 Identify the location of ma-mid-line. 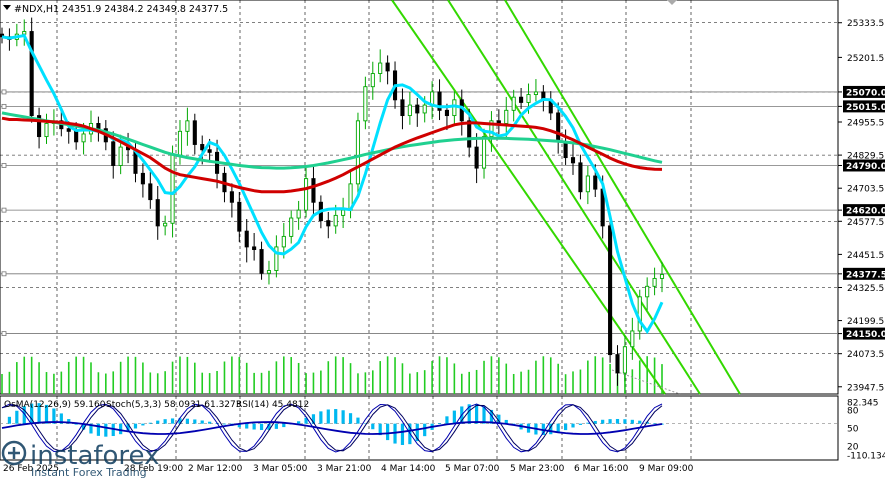
(332, 140).